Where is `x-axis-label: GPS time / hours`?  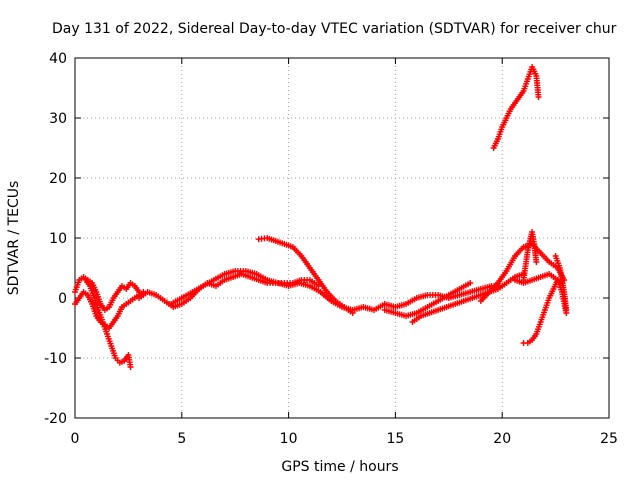 x-axis-label: GPS time / hours is located at coordinates (339, 467).